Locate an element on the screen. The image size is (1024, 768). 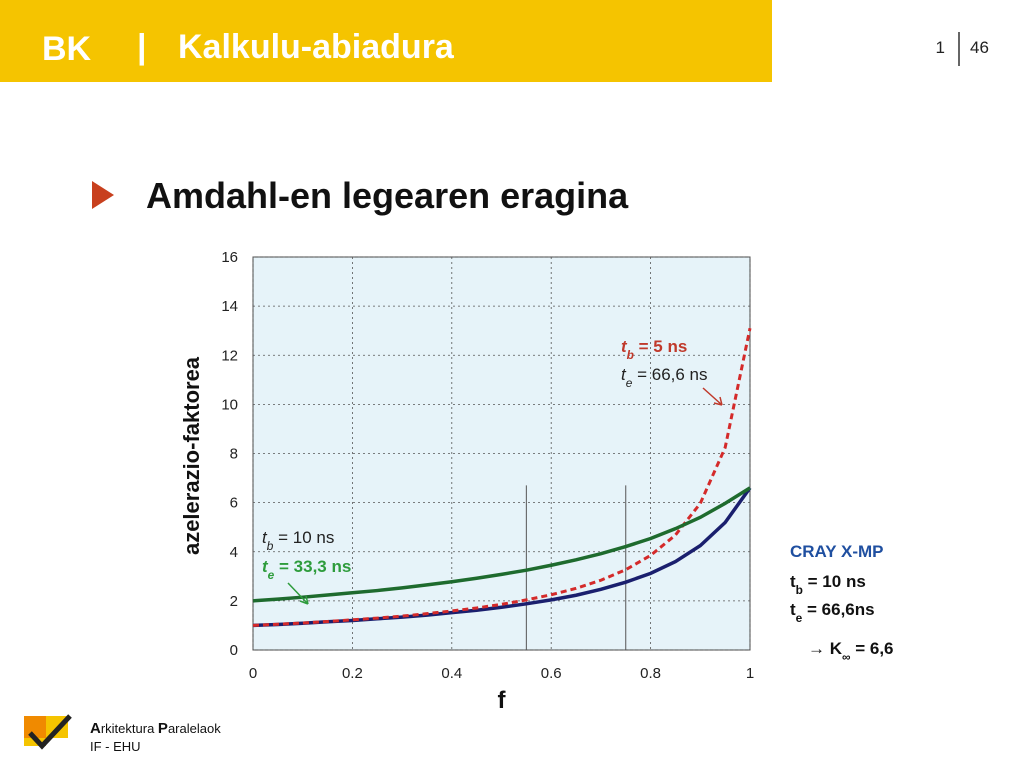
text-part: → K is located at coordinates (825, 648).